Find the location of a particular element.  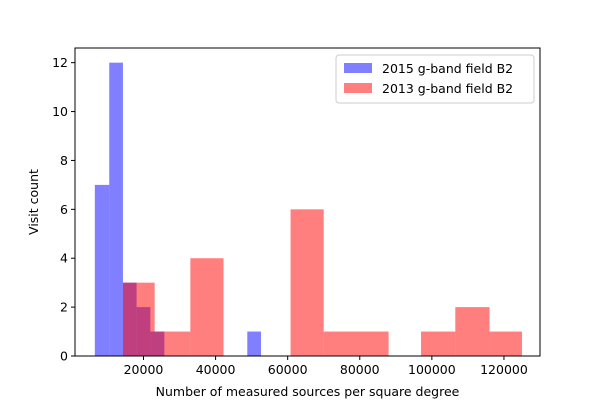

legend-entry-label: 2013 g-band field B2 is located at coordinates (447, 88).